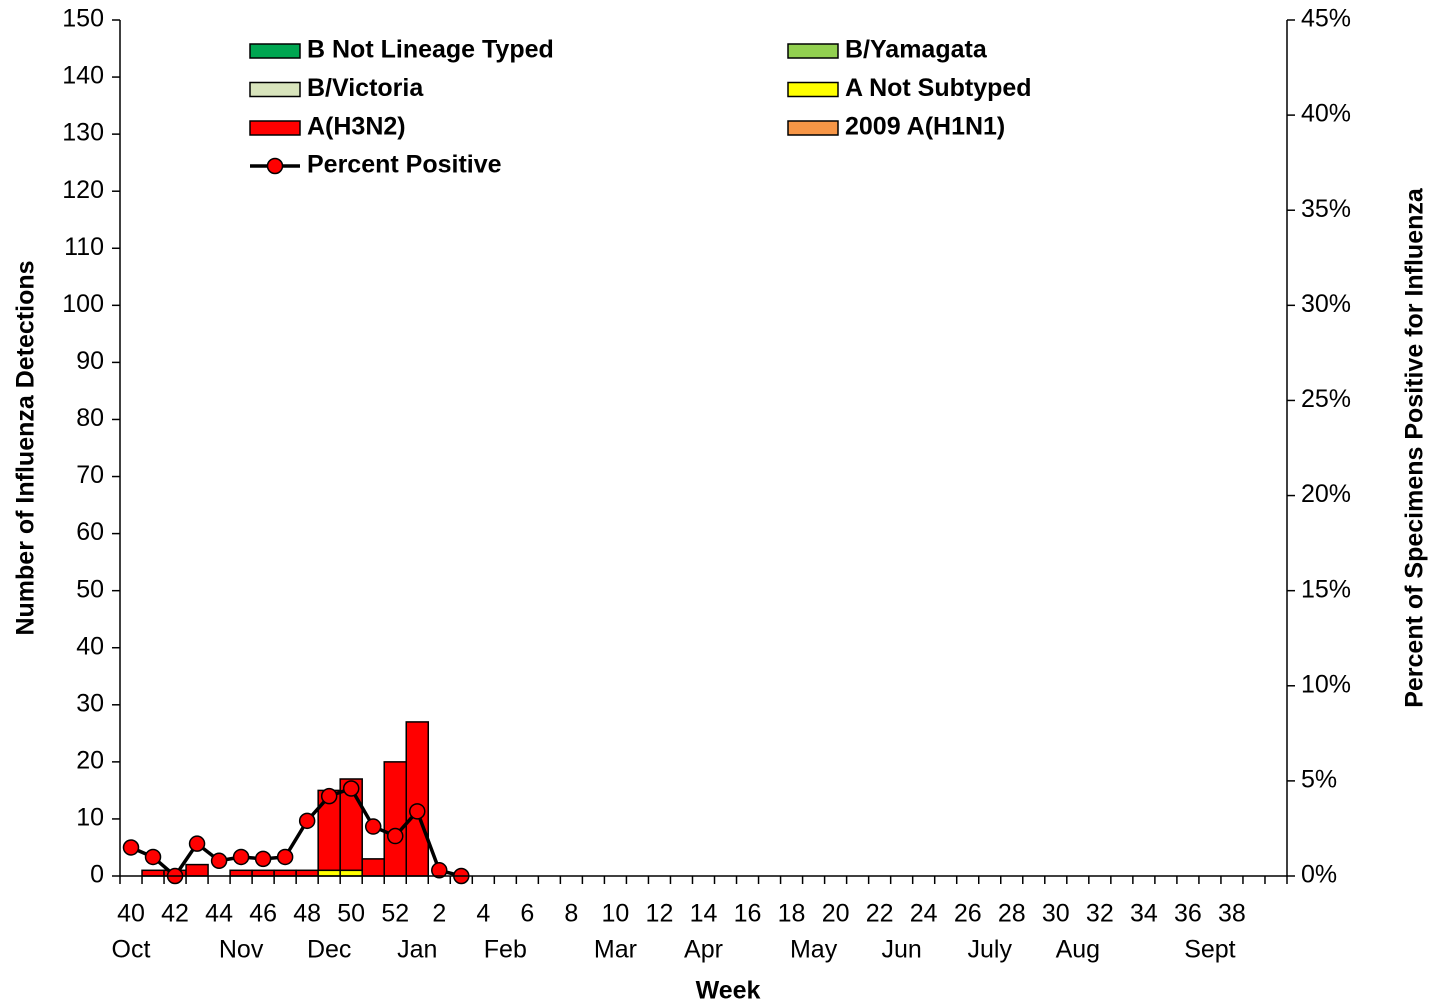 The height and width of the screenshot is (1008, 1446). Describe the element at coordinates (97, 875) in the screenshot. I see `y-tick-label: 0` at that location.